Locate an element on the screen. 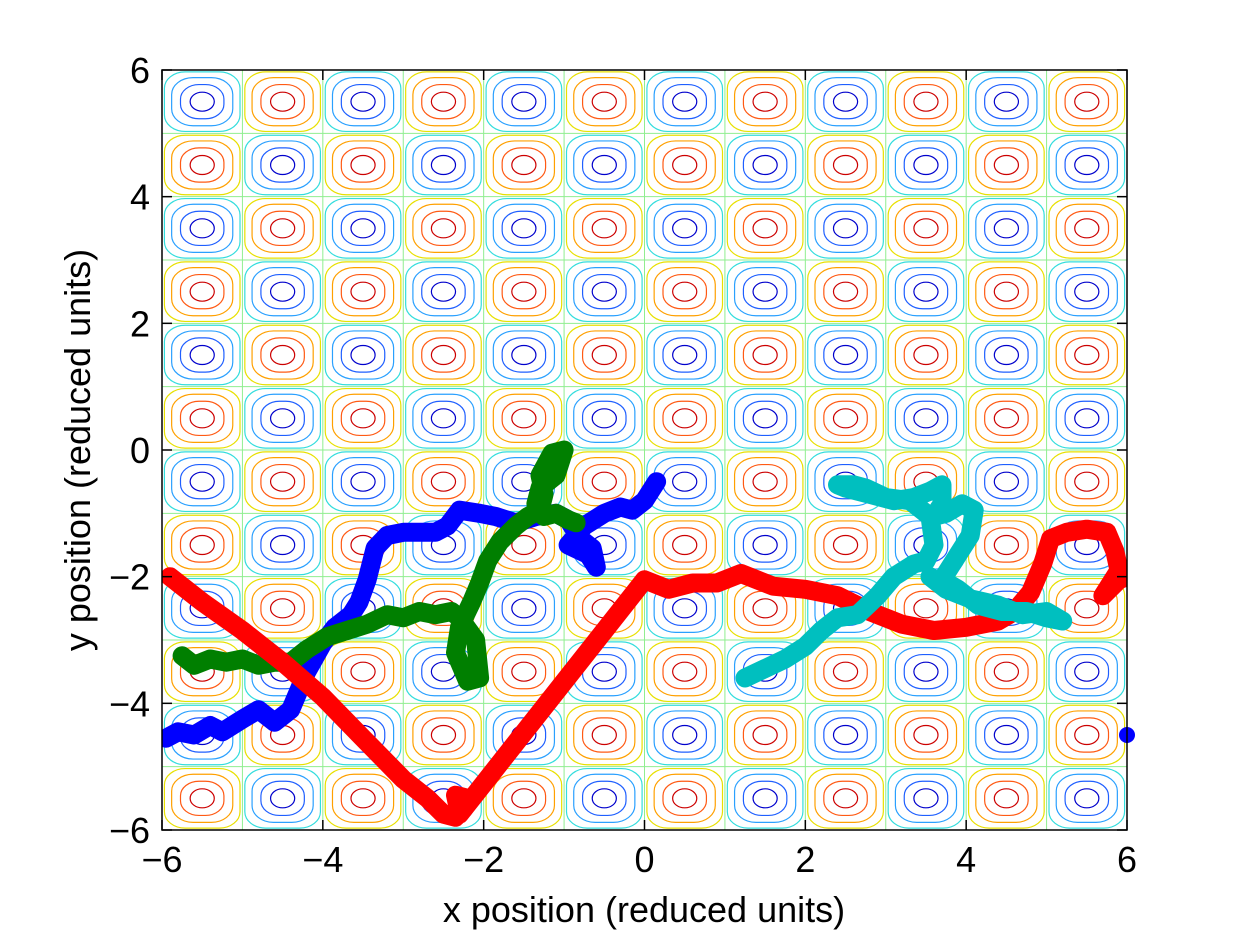 This screenshot has width=1245, height=937. x-tick-label: −6 is located at coordinates (161, 859).